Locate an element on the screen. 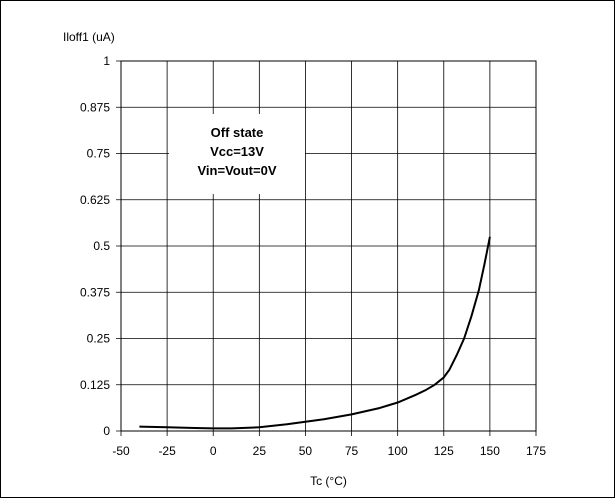  y-tick-label: 0.875 is located at coordinates (95, 107).